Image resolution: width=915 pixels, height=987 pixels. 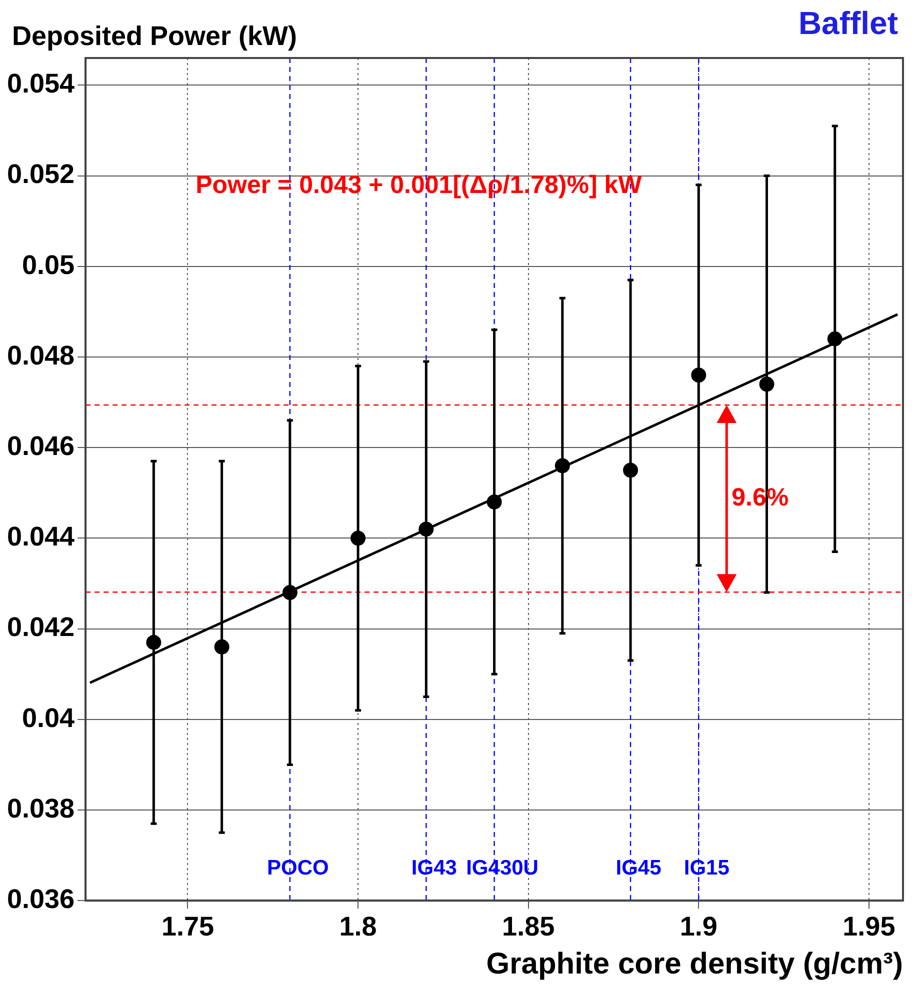 I want to click on ref-line-label: IG430U, so click(x=502, y=868).